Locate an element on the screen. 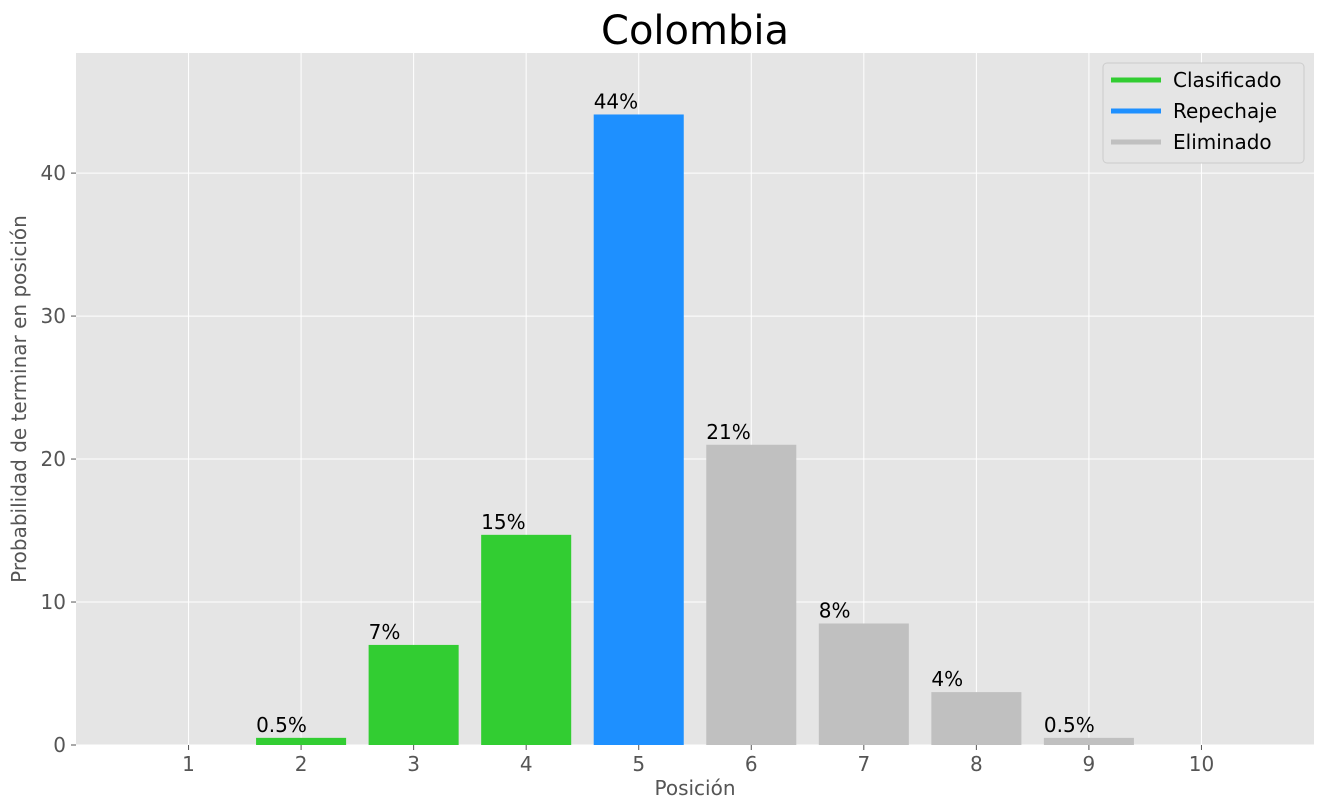 The width and height of the screenshot is (1325, 810). x-tick-label: 8 is located at coordinates (976, 764).